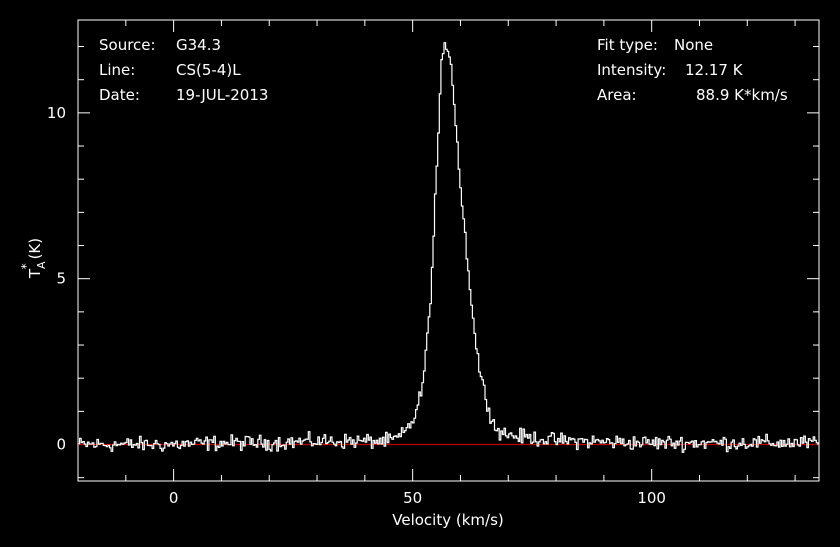  Describe the element at coordinates (41, 265) in the screenshot. I see `y-axis-label-sub: A` at that location.